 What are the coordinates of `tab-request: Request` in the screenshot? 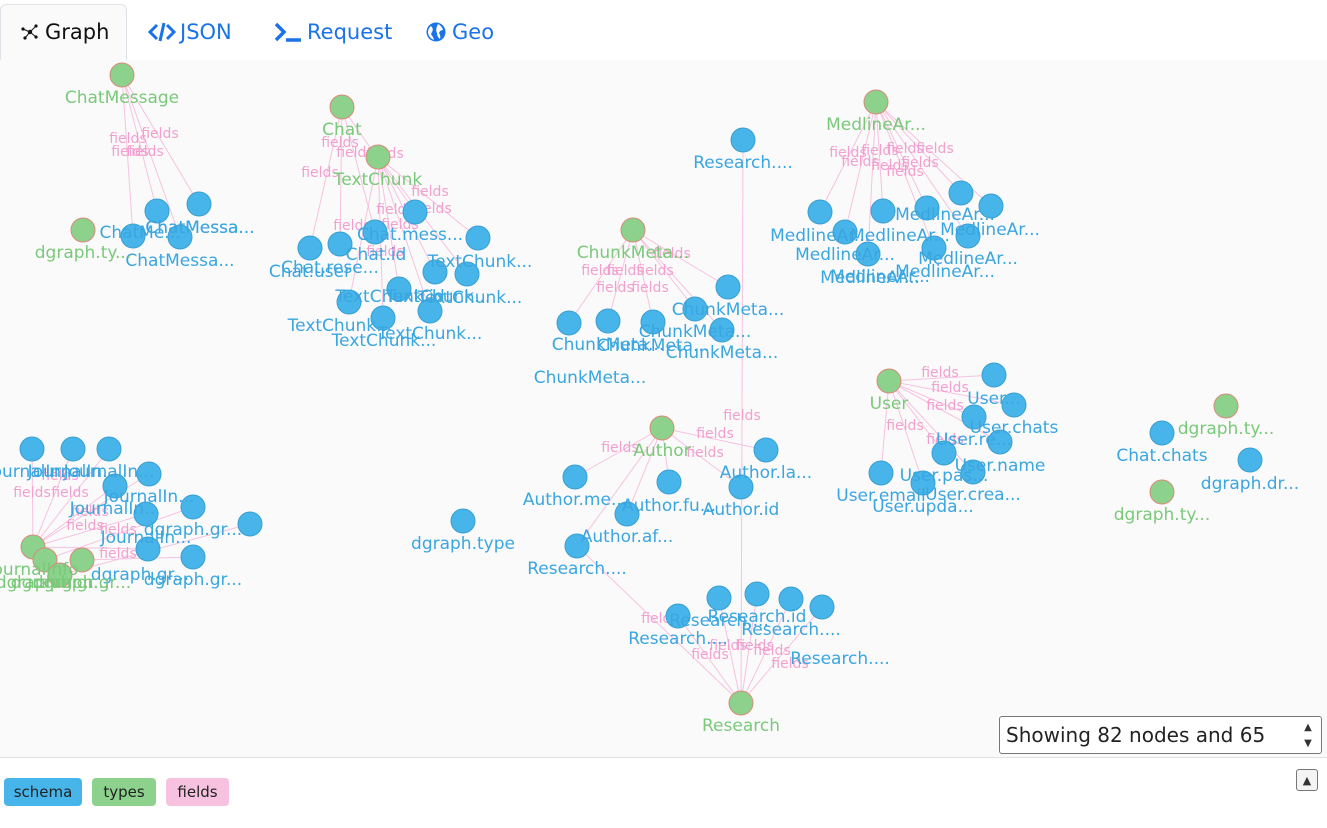 It's located at (332, 32).